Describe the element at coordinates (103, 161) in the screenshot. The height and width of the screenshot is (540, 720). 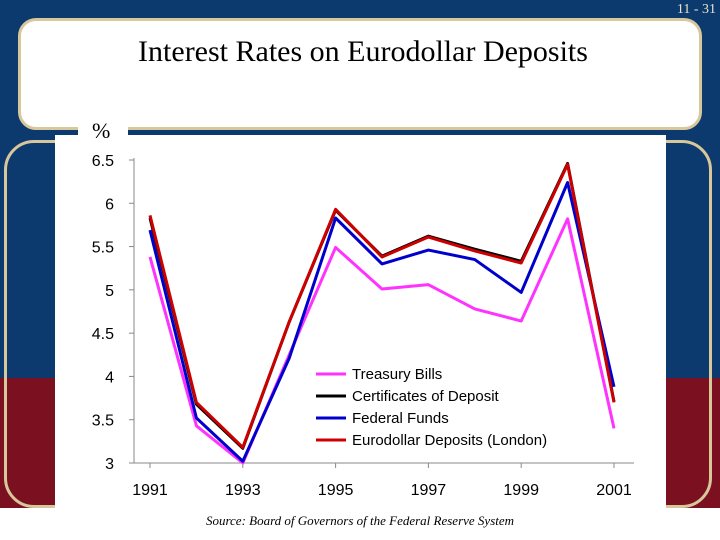
I see `y-tick-label: 6.5` at that location.